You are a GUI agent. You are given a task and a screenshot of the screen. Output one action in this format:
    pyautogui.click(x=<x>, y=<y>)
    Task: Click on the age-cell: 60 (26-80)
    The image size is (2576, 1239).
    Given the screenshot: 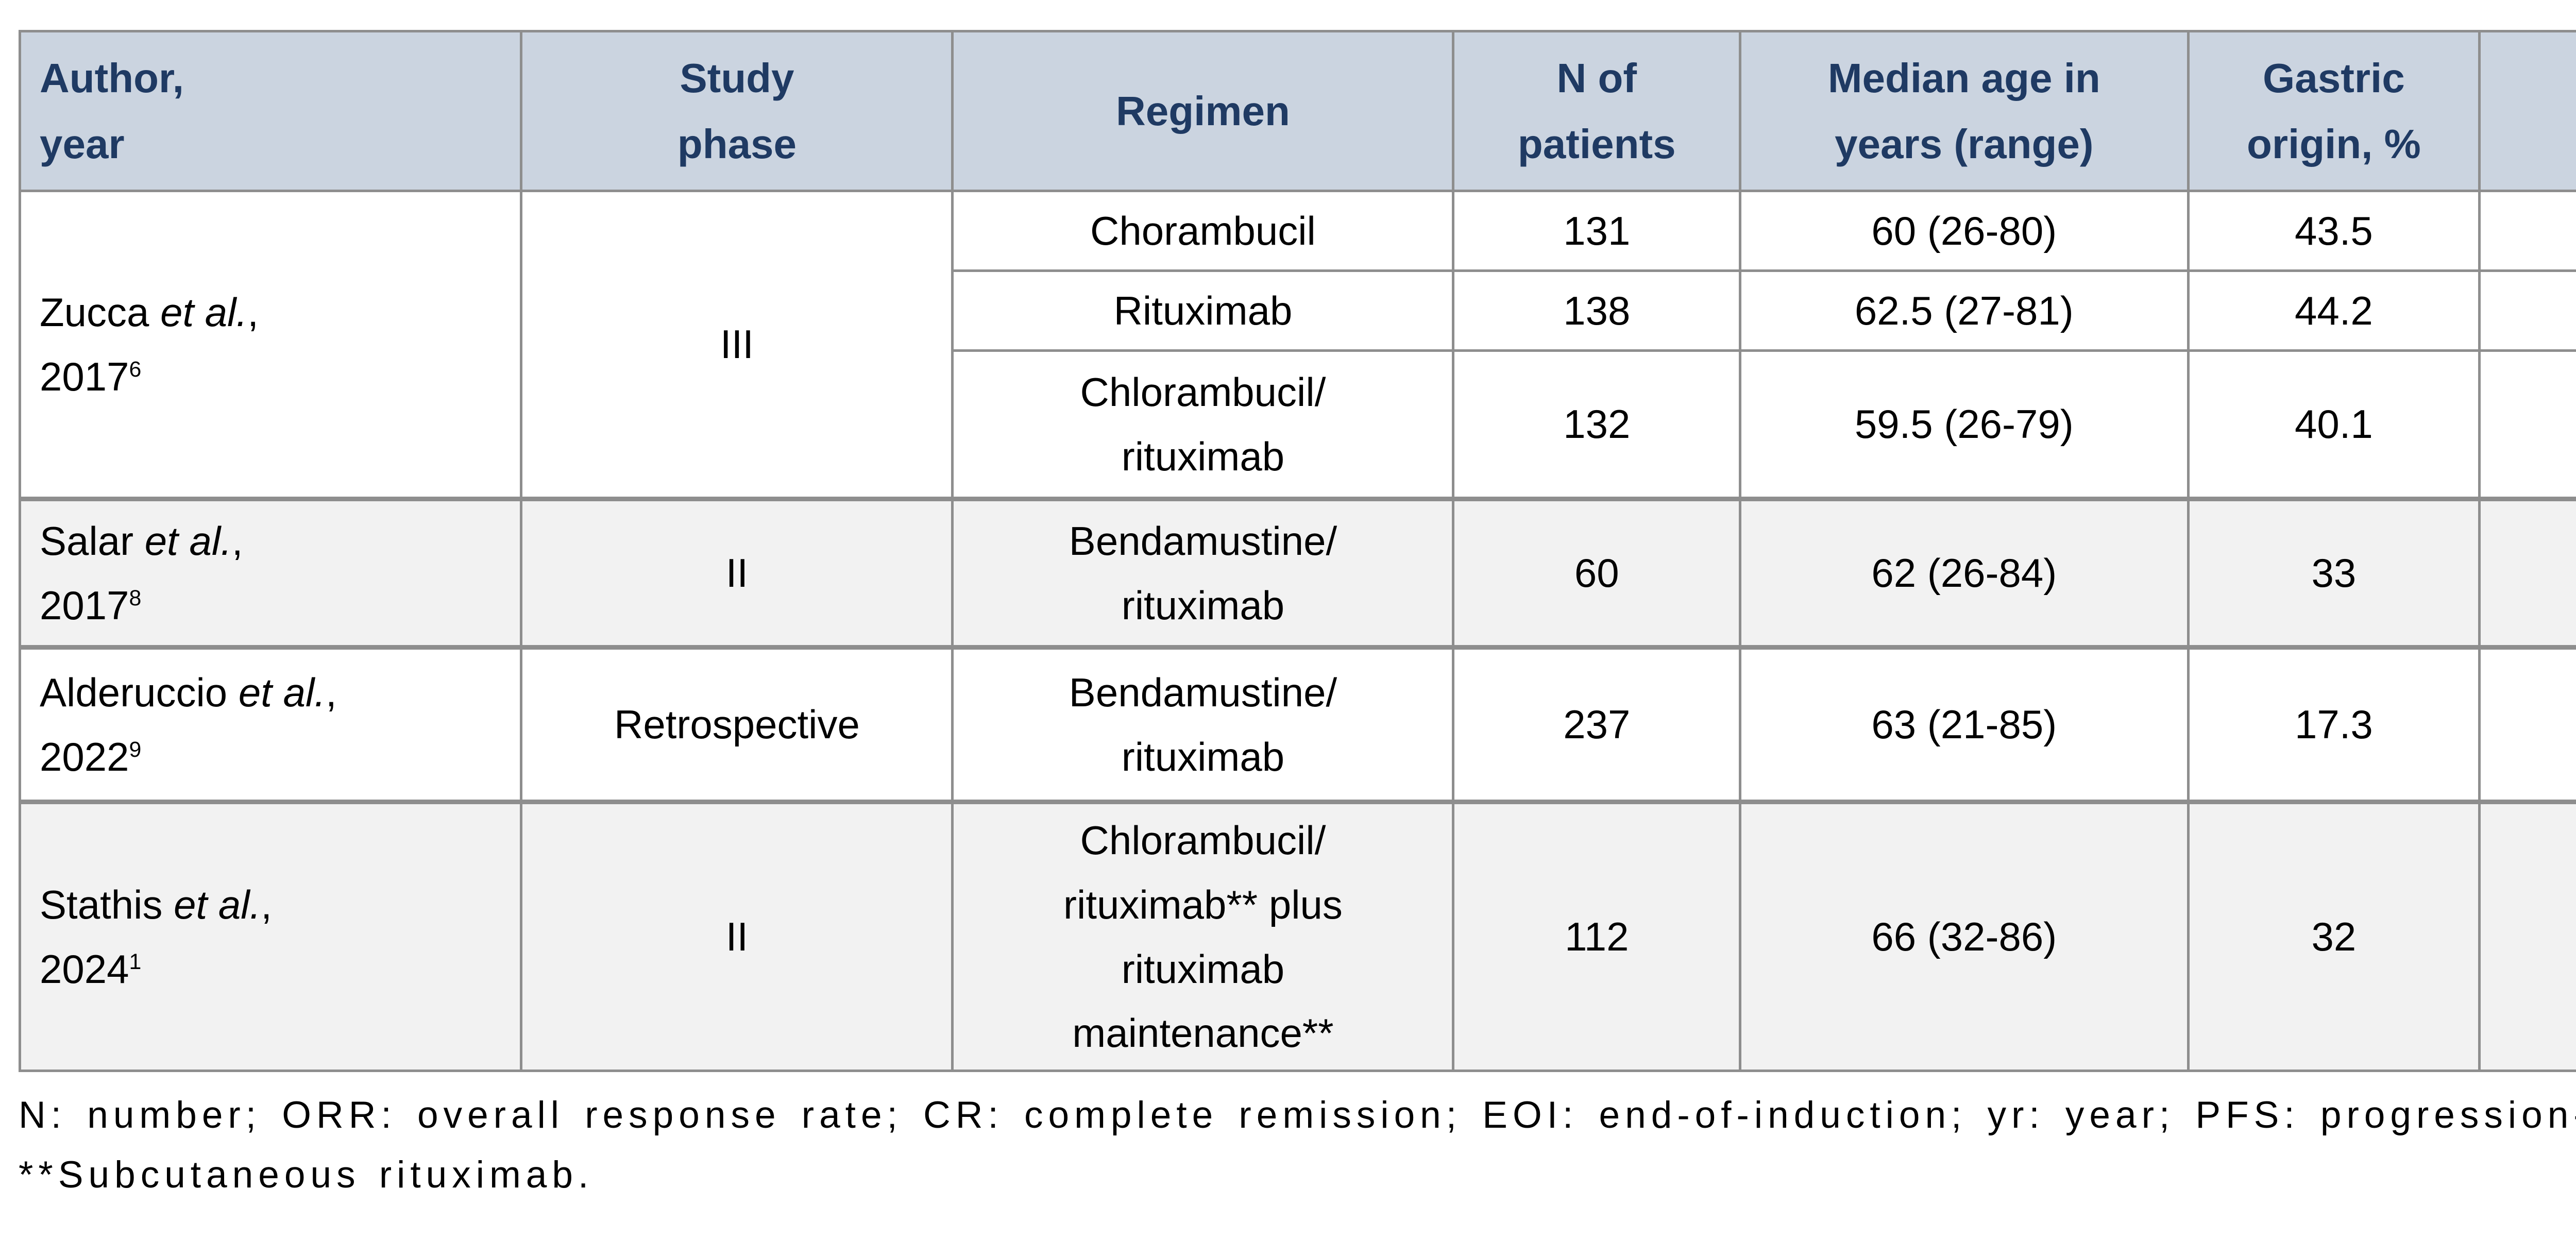 What is the action you would take?
    pyautogui.click(x=1964, y=231)
    